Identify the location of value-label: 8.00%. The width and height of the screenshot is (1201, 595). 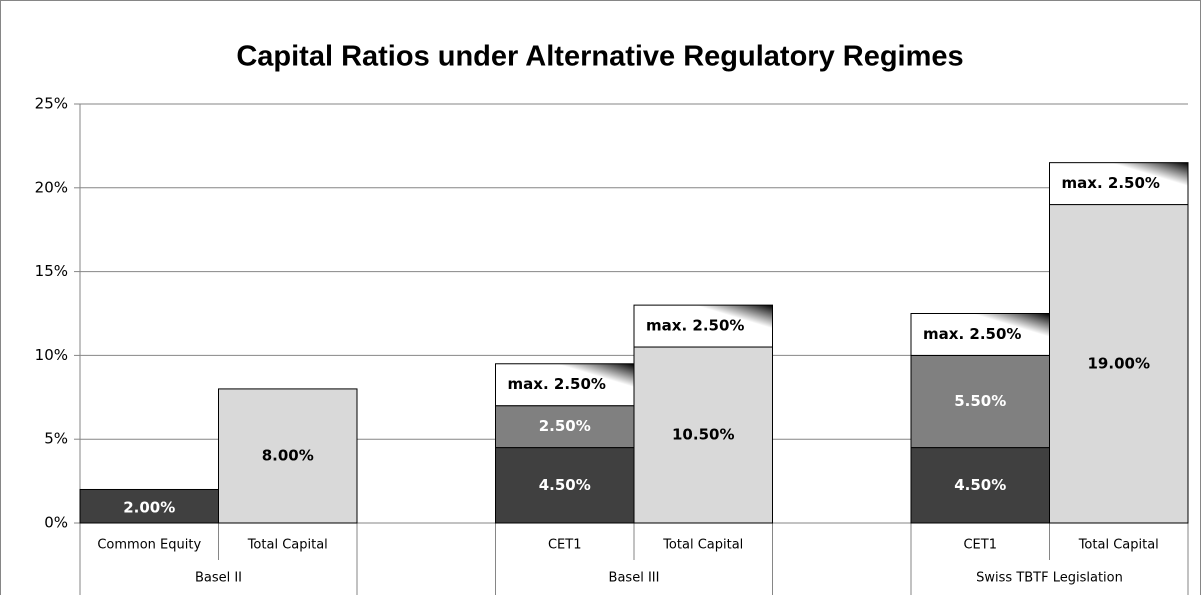
(288, 455).